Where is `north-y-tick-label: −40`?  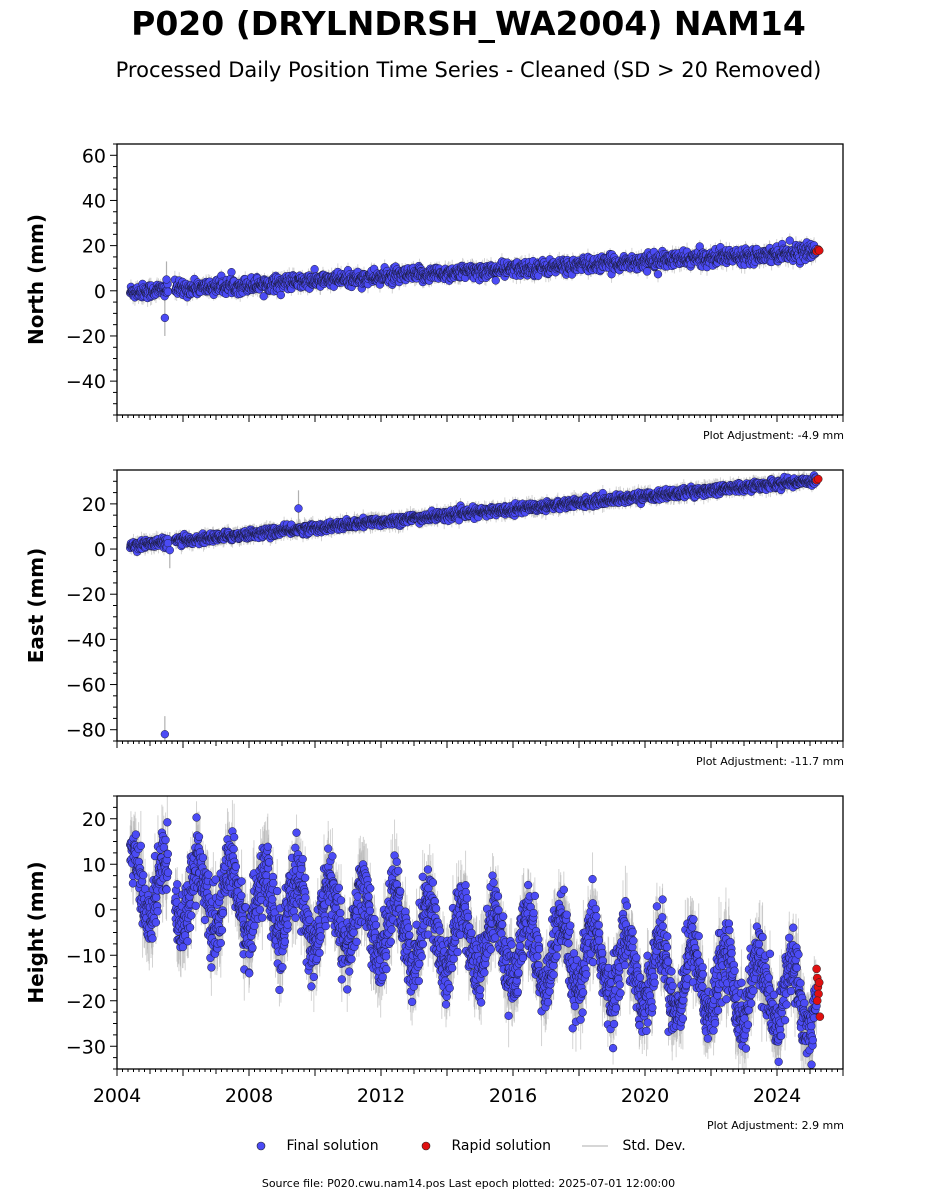
north-y-tick-label: −40 is located at coordinates (86, 382).